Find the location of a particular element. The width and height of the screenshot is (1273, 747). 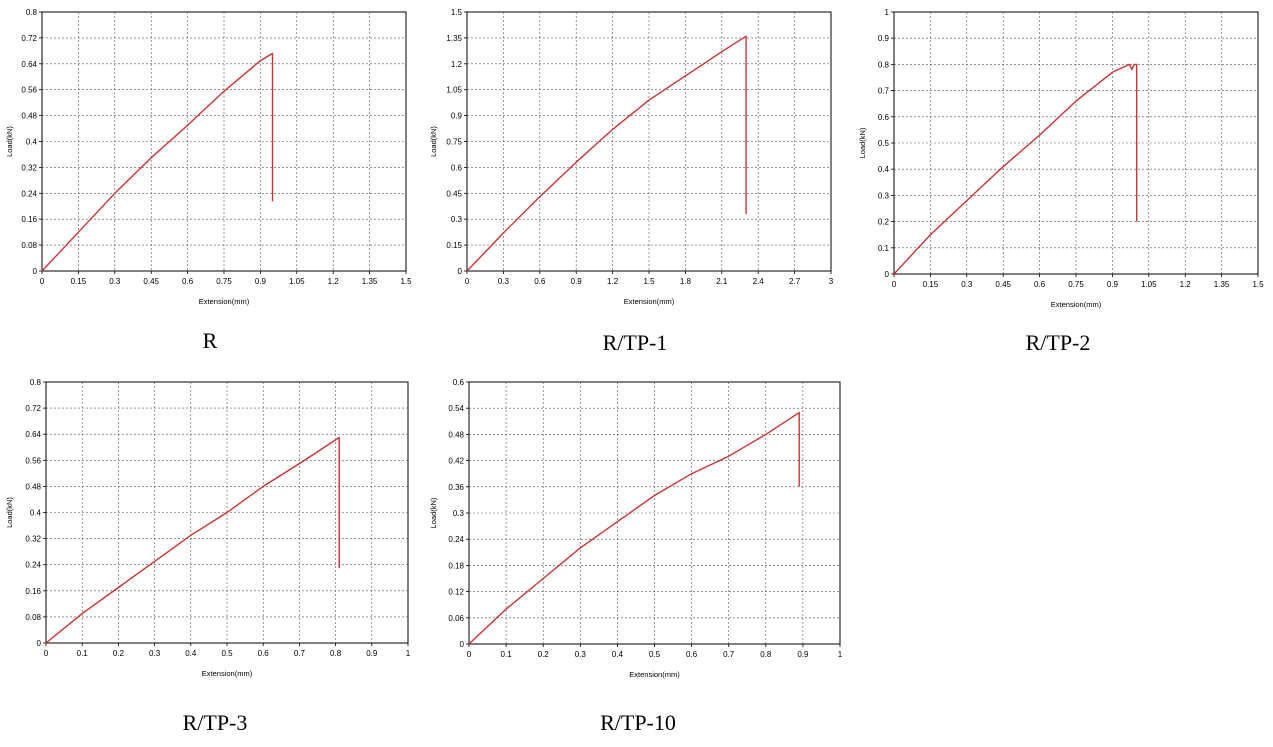

x-tick-label: 1.35 is located at coordinates (370, 281).